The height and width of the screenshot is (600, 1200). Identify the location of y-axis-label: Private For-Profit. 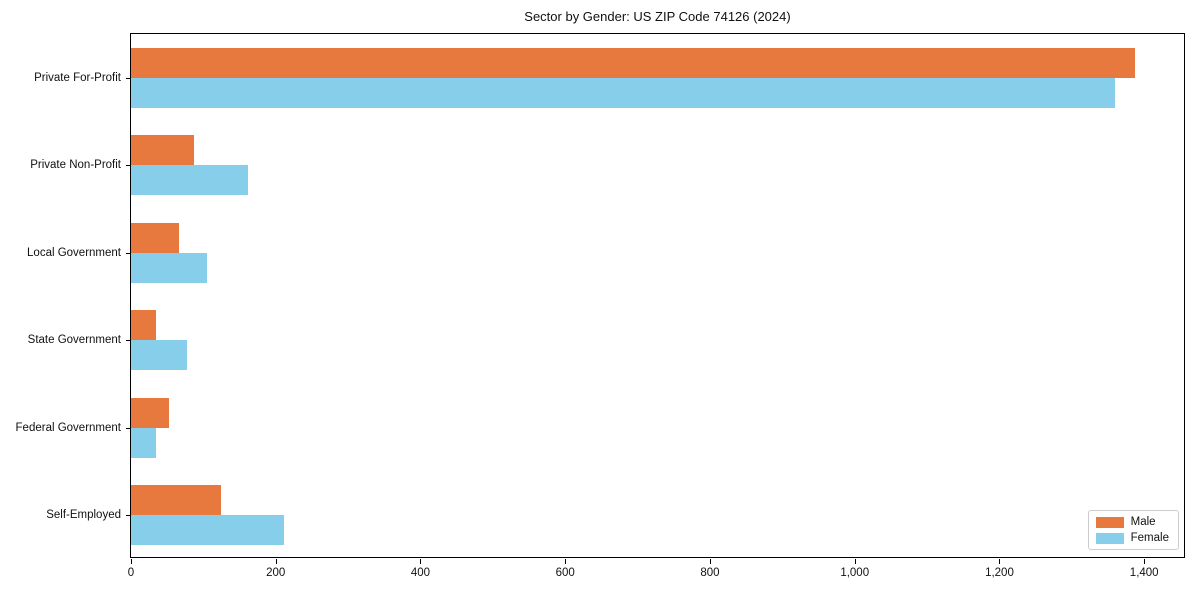
(77, 77).